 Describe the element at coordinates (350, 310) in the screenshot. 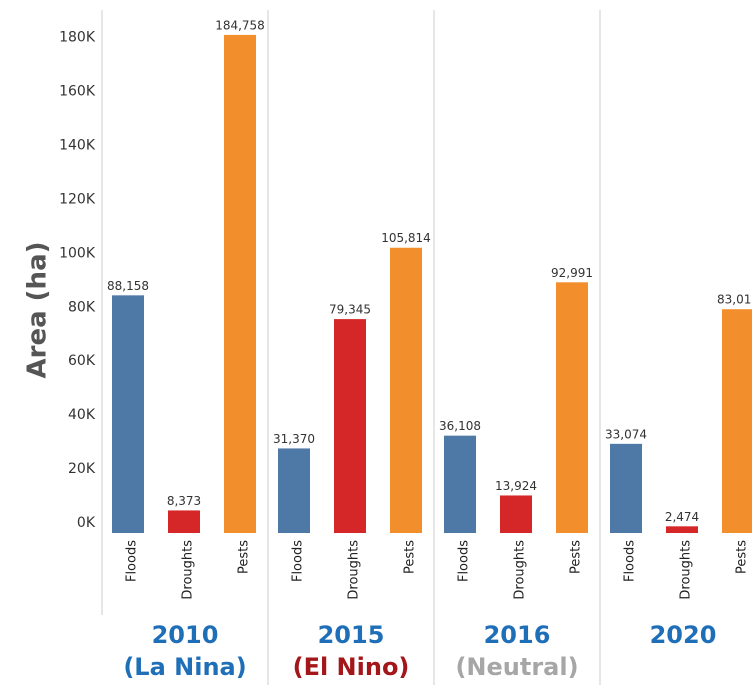

I see `value-label: 79,345` at that location.